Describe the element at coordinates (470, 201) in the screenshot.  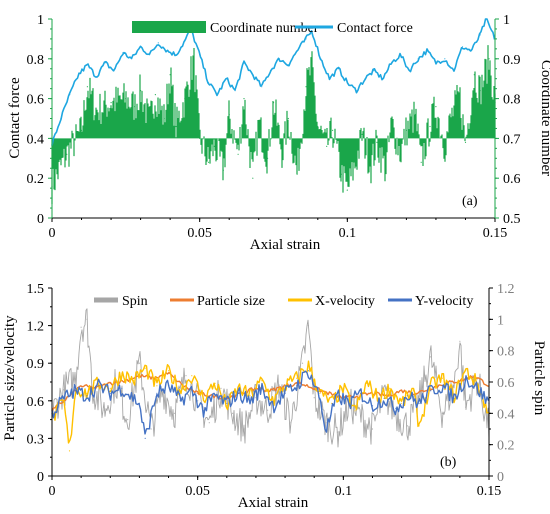
I see `panel-a-label: (a)` at that location.